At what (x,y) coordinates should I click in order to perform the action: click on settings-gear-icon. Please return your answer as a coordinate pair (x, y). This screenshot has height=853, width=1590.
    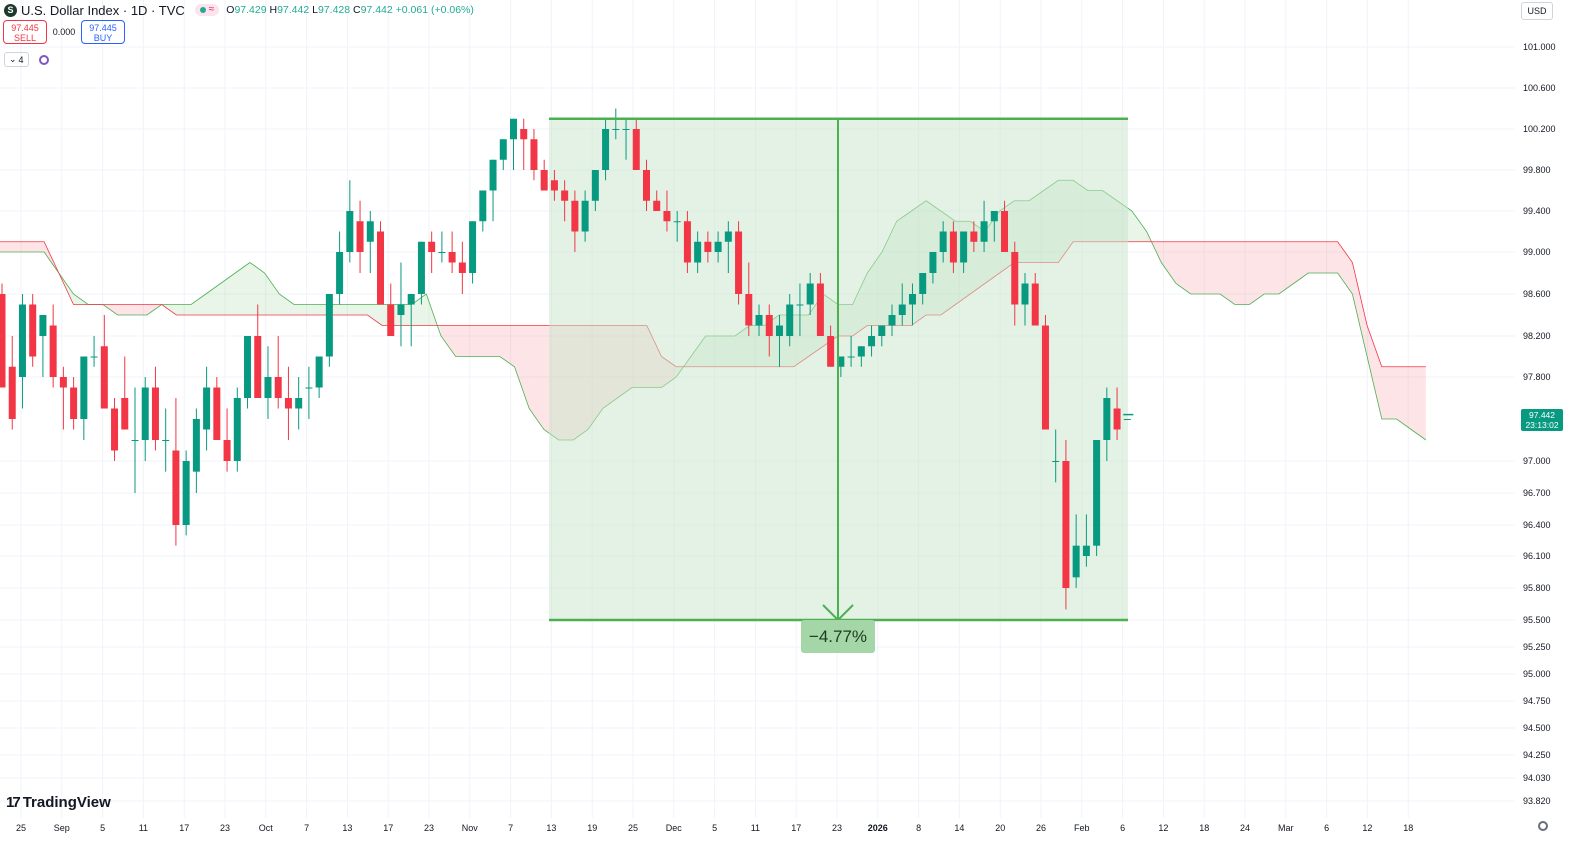
    Looking at the image, I should click on (1543, 826).